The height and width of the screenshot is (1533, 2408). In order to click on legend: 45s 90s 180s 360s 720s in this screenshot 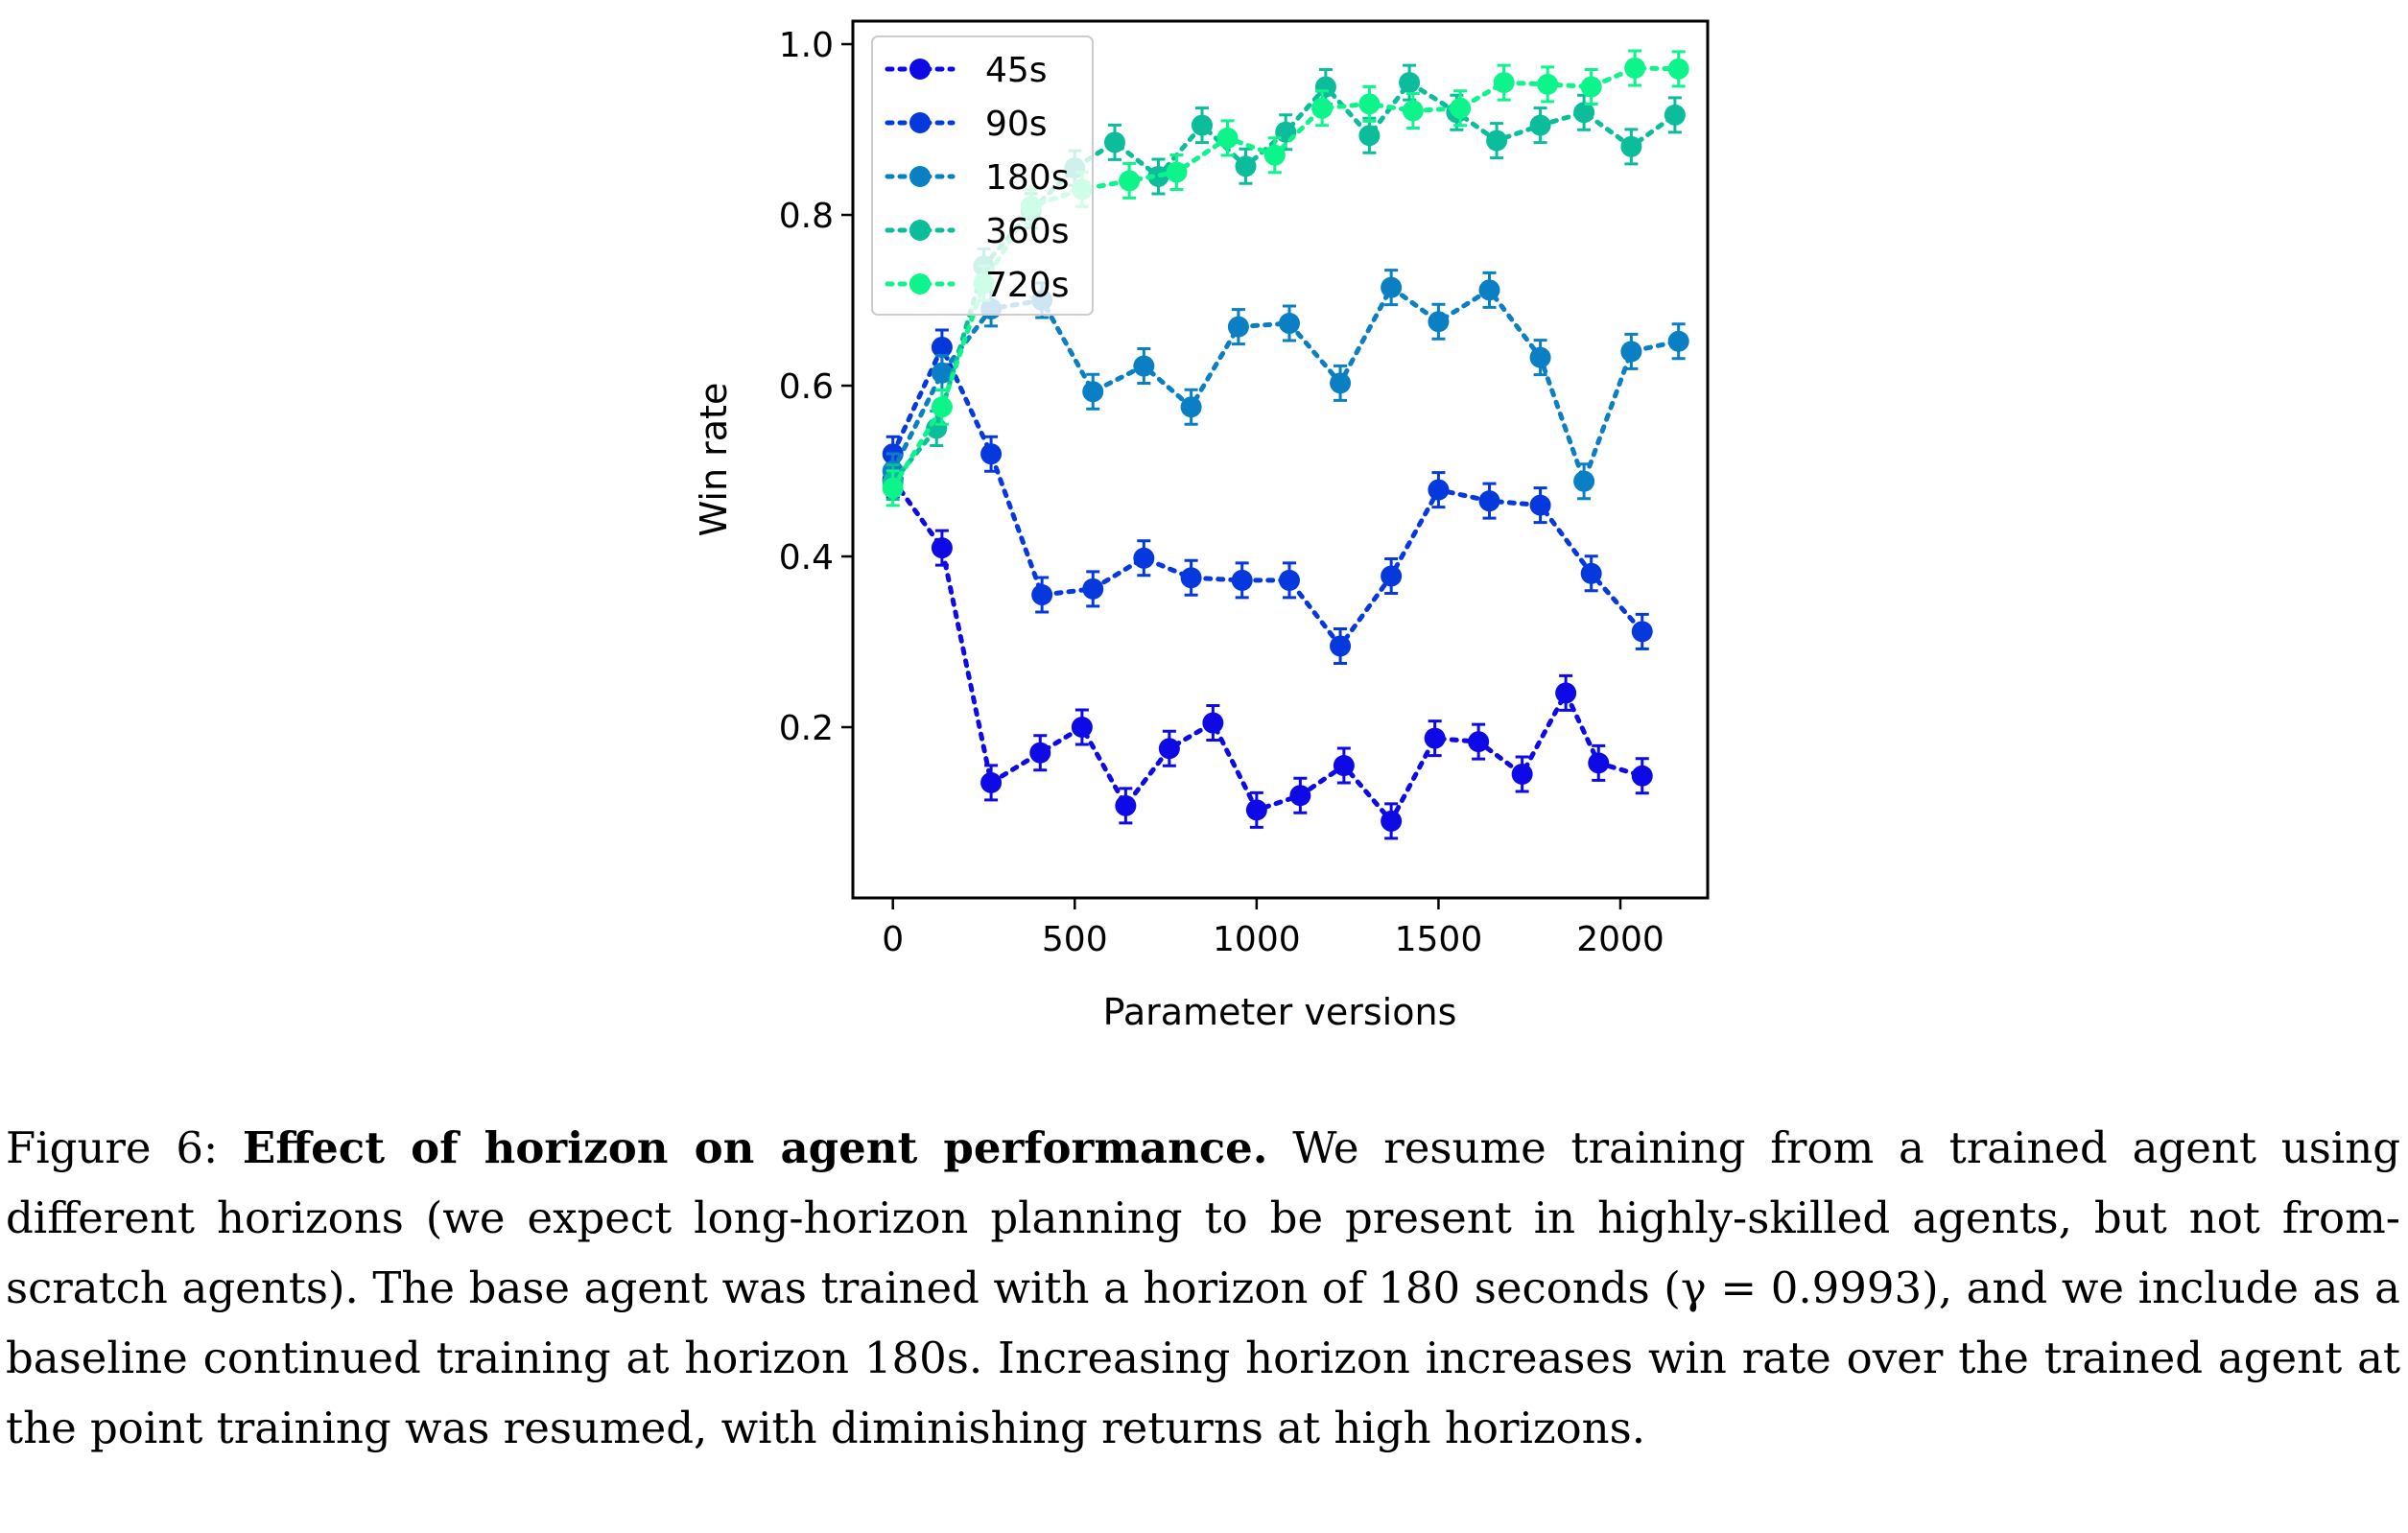, I will do `click(982, 175)`.